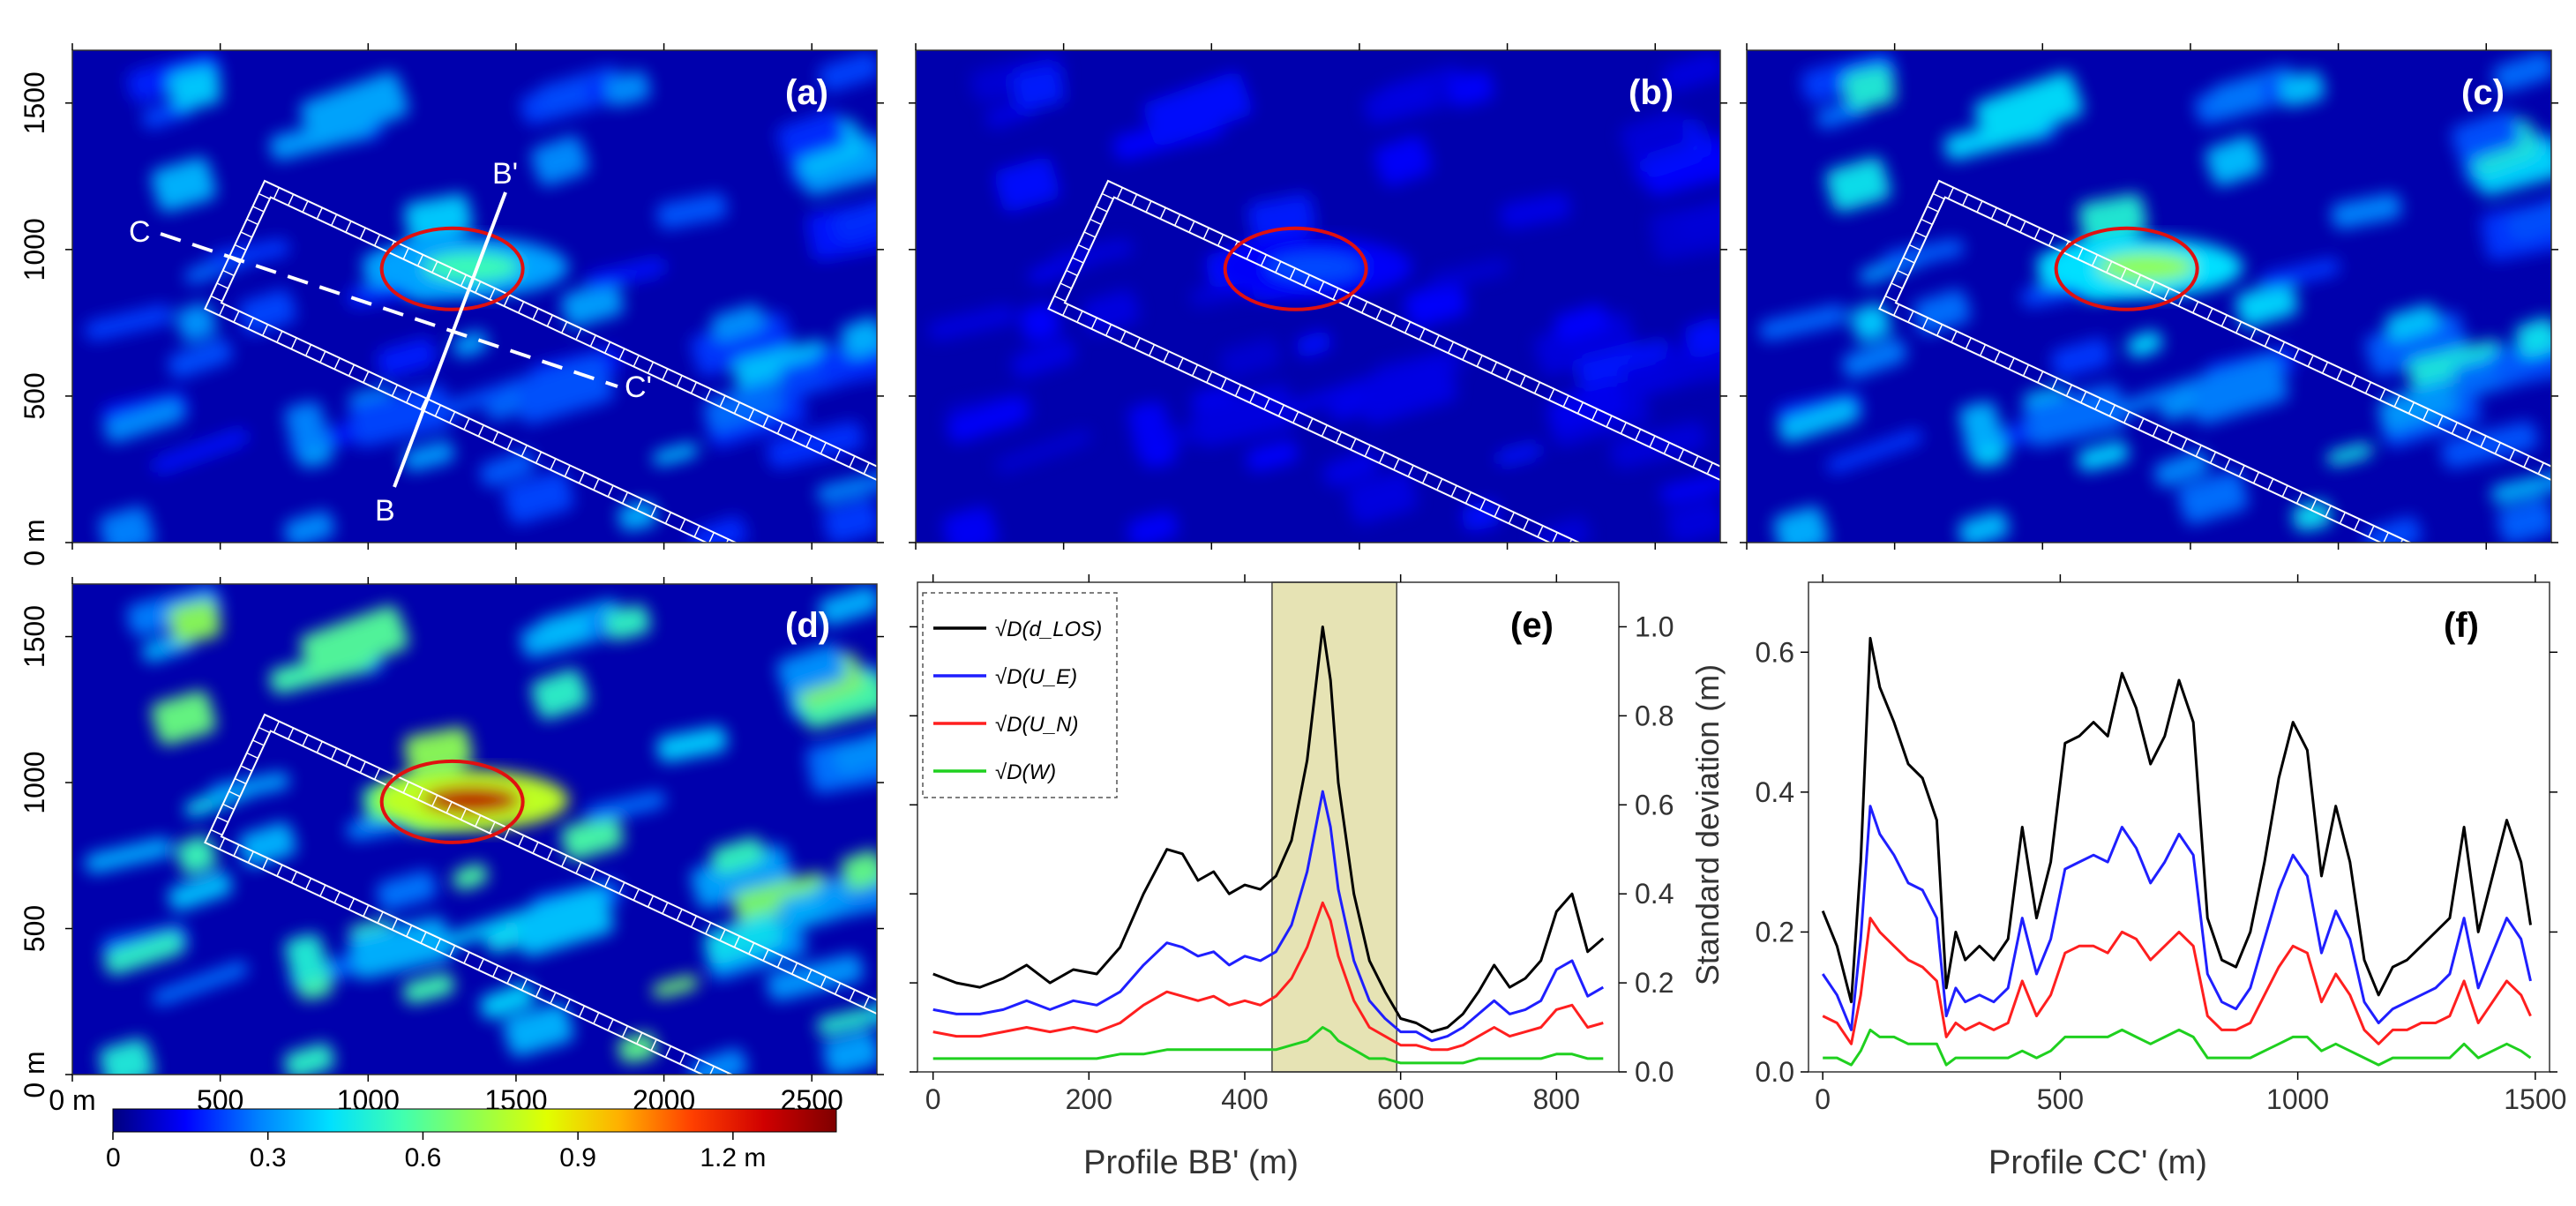 Image resolution: width=2576 pixels, height=1206 pixels. What do you see at coordinates (933, 1099) in the screenshot?
I see `x-tick-label: 0` at bounding box center [933, 1099].